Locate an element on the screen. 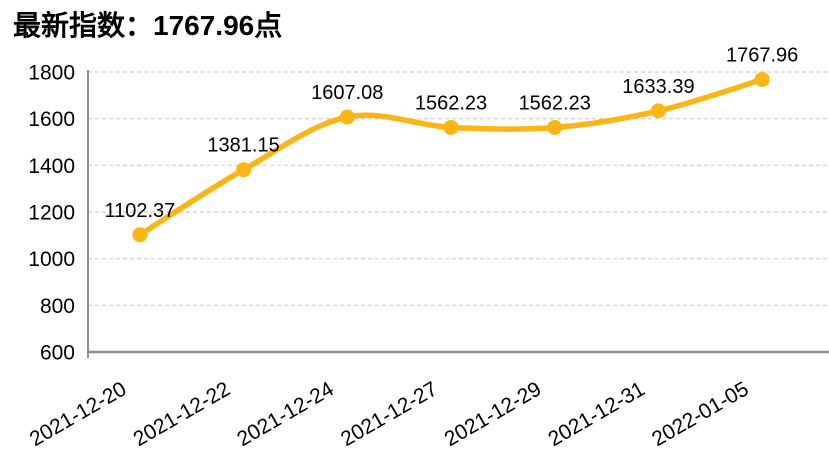 The image size is (829, 470). y-tick-label: 1400 is located at coordinates (51, 166).